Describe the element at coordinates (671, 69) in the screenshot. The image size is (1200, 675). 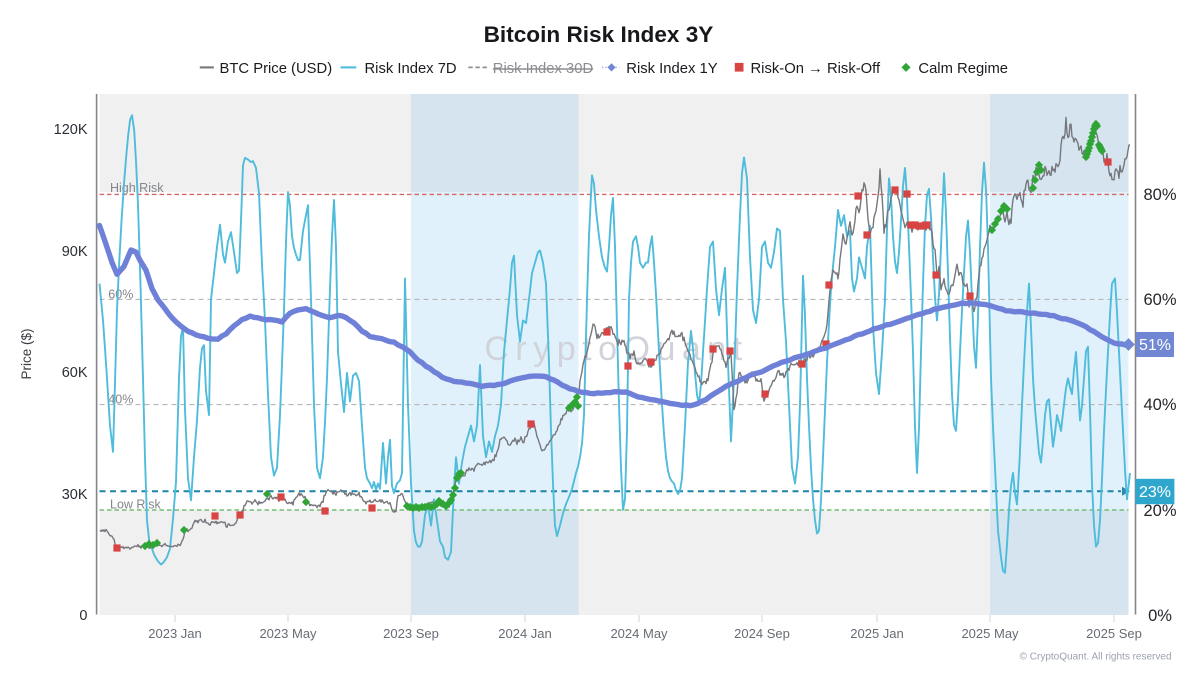
I see `svg-text: Risk Index 1Y` at that location.